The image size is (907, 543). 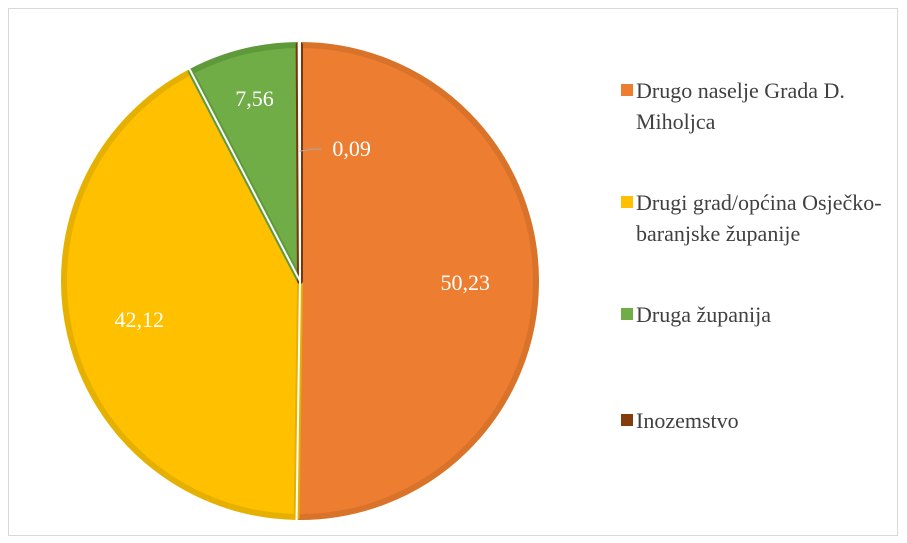 I want to click on legend-swatch-drugi-grad, so click(x=627, y=202).